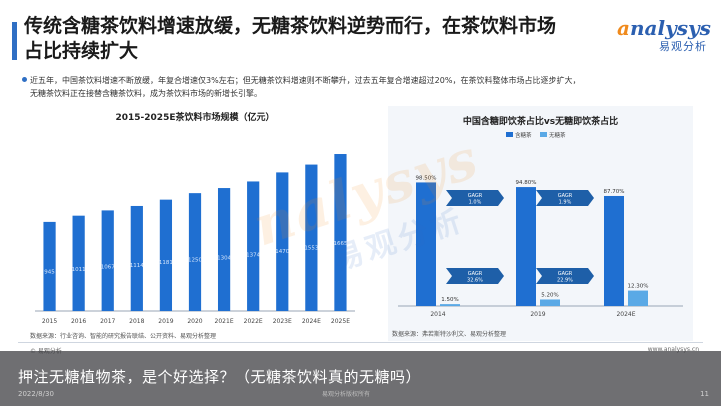 The width and height of the screenshot is (721, 406). I want to click on gagr-value: 1.9%, so click(565, 203).